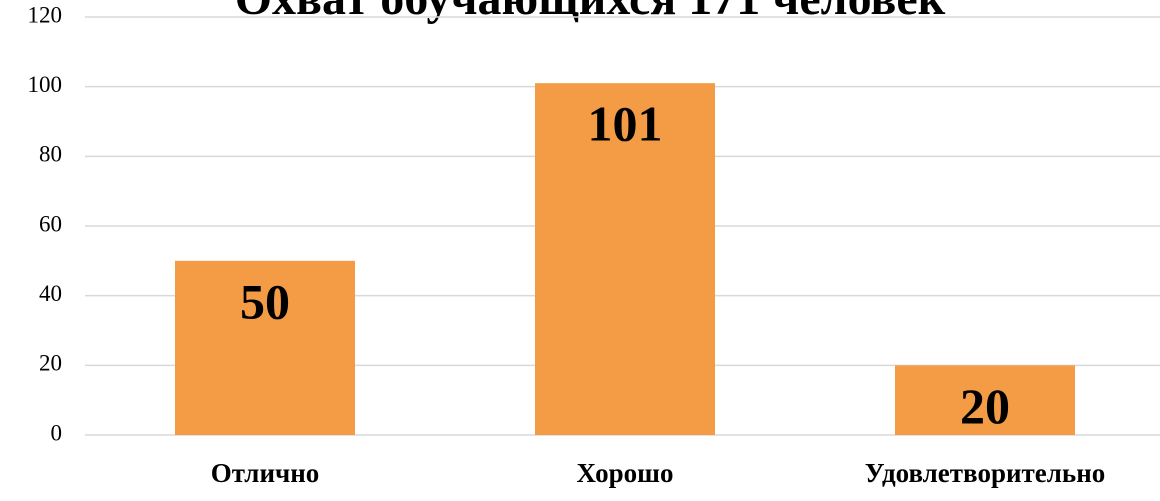  What do you see at coordinates (50, 363) in the screenshot?
I see `y-tick-label: 20` at bounding box center [50, 363].